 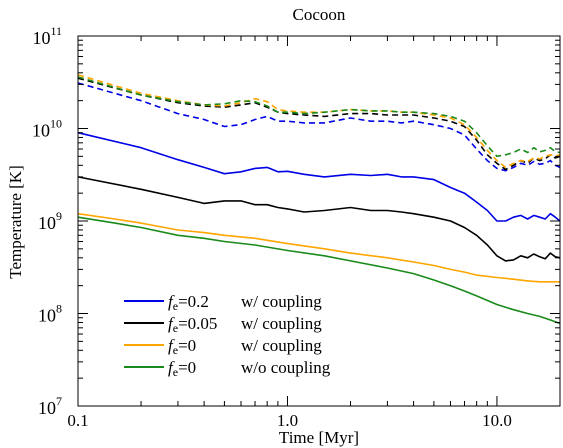 I want to click on y-axis-label: Temperature [K], so click(x=15, y=222).